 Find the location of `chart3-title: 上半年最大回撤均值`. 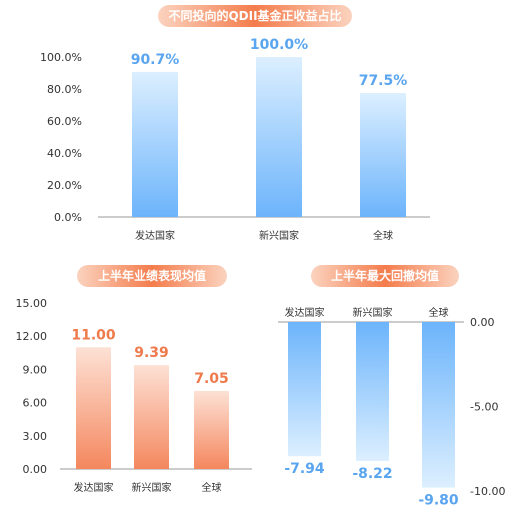

chart3-title: 上半年最大回撤均值 is located at coordinates (385, 276).